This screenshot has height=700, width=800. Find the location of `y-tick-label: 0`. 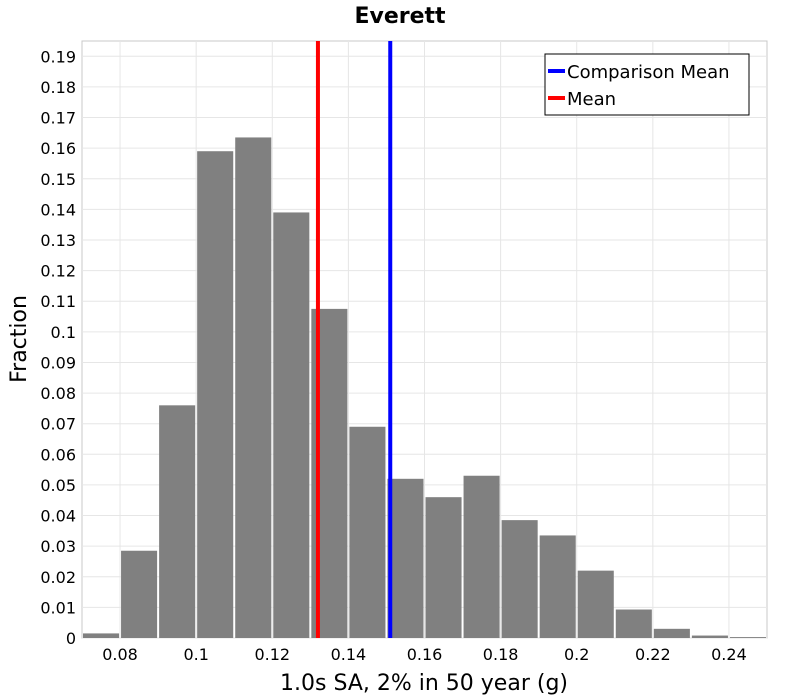

y-tick-label: 0 is located at coordinates (71, 638).